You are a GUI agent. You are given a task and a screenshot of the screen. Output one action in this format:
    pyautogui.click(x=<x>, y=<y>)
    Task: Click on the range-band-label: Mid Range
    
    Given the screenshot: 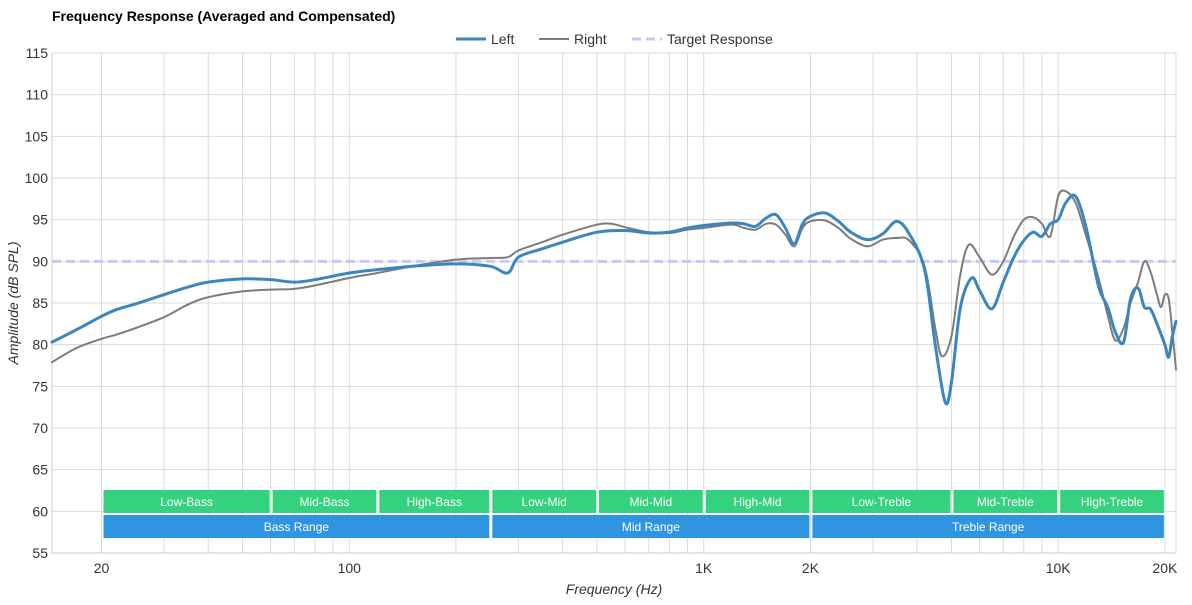 What is the action you would take?
    pyautogui.click(x=651, y=527)
    